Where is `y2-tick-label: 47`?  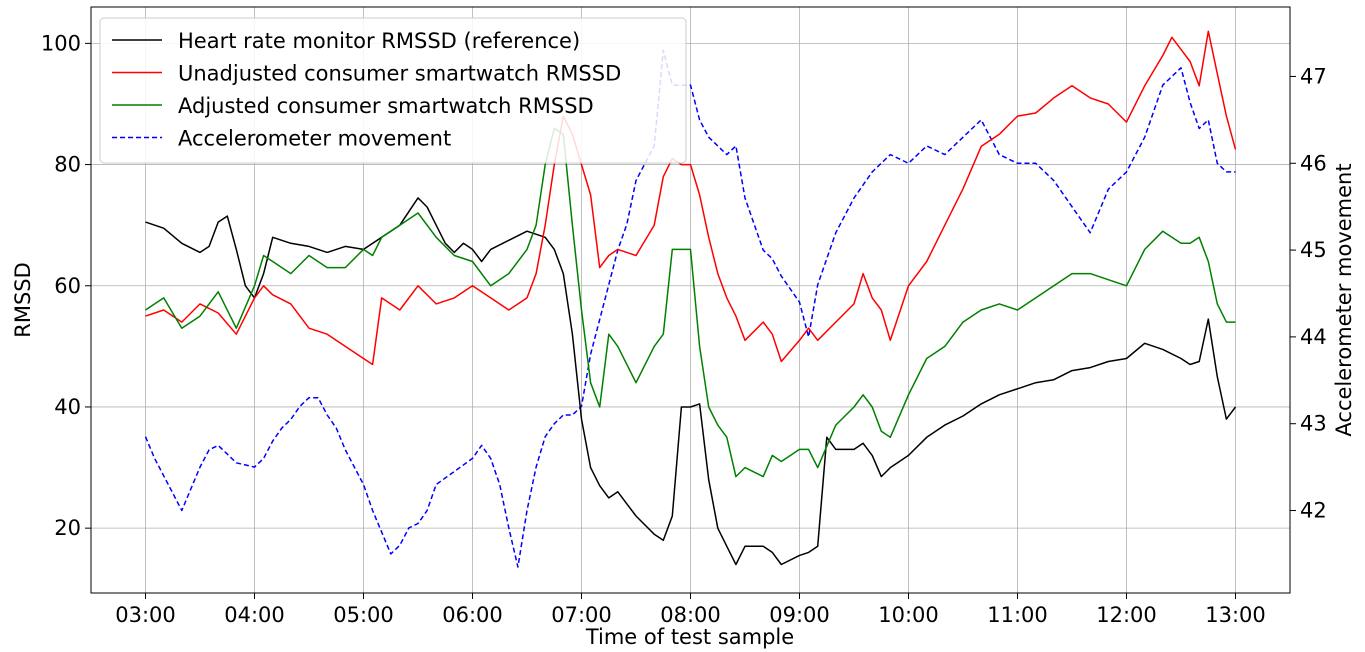
y2-tick-label: 47 is located at coordinates (1313, 76).